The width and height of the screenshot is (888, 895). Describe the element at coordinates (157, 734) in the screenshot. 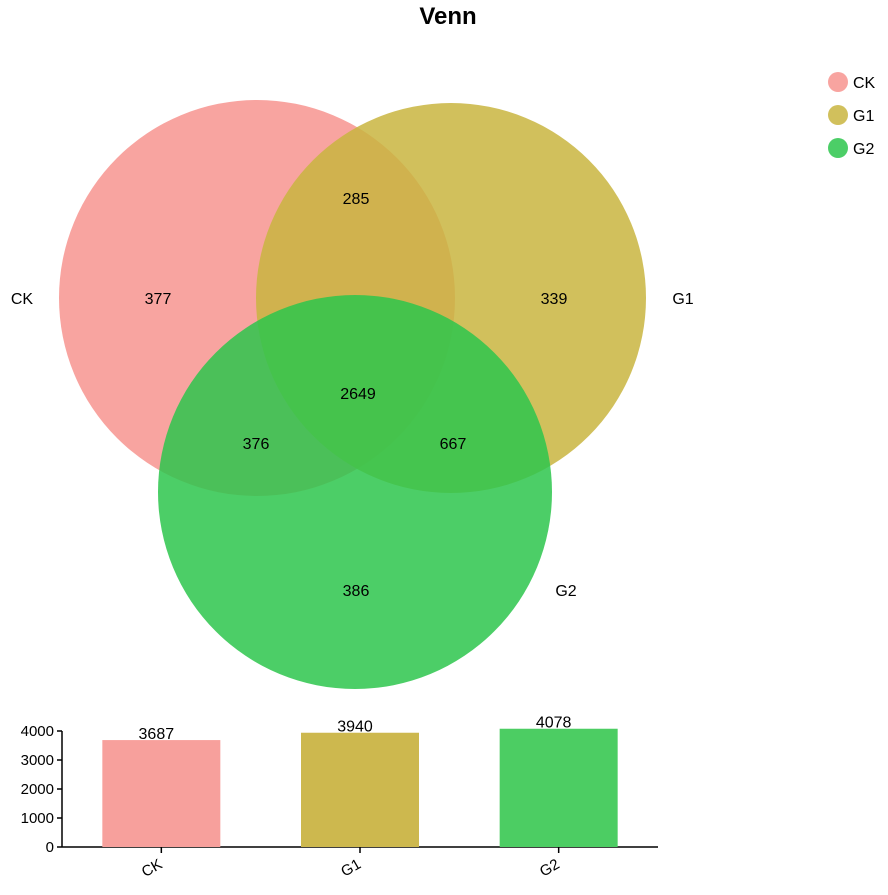

I see `bar-value-label: 3687` at that location.